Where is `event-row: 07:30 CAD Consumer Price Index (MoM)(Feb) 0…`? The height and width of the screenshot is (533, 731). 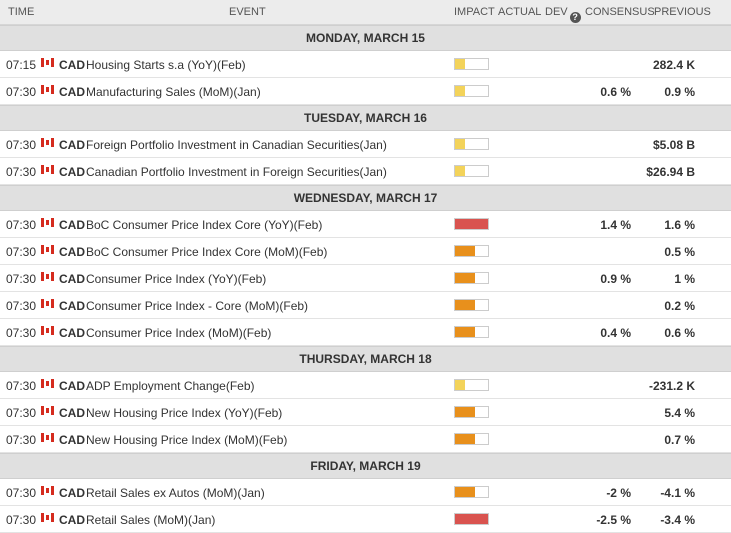 event-row: 07:30 CAD Consumer Price Index (MoM)(Feb) 0… is located at coordinates (365, 332).